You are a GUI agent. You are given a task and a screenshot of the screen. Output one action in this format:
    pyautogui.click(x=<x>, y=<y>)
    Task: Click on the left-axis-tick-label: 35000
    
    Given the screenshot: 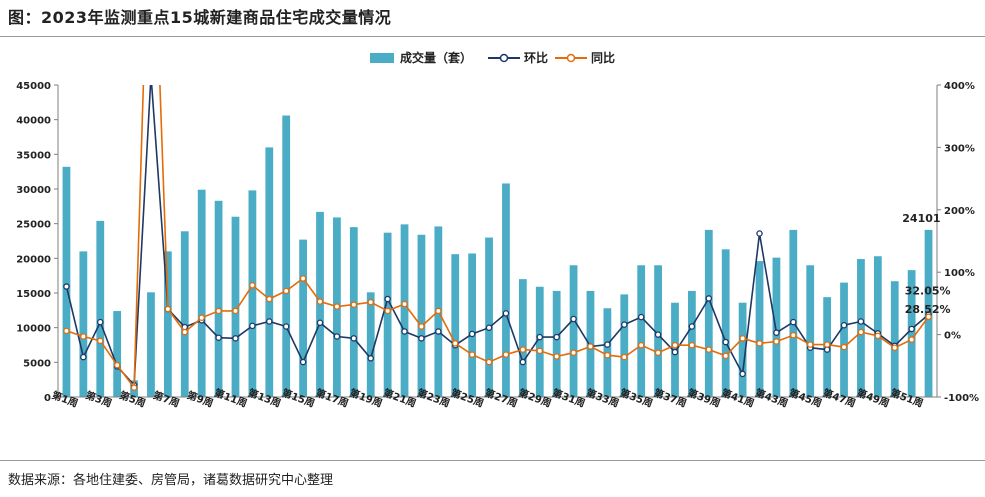 What is the action you would take?
    pyautogui.click(x=33, y=155)
    